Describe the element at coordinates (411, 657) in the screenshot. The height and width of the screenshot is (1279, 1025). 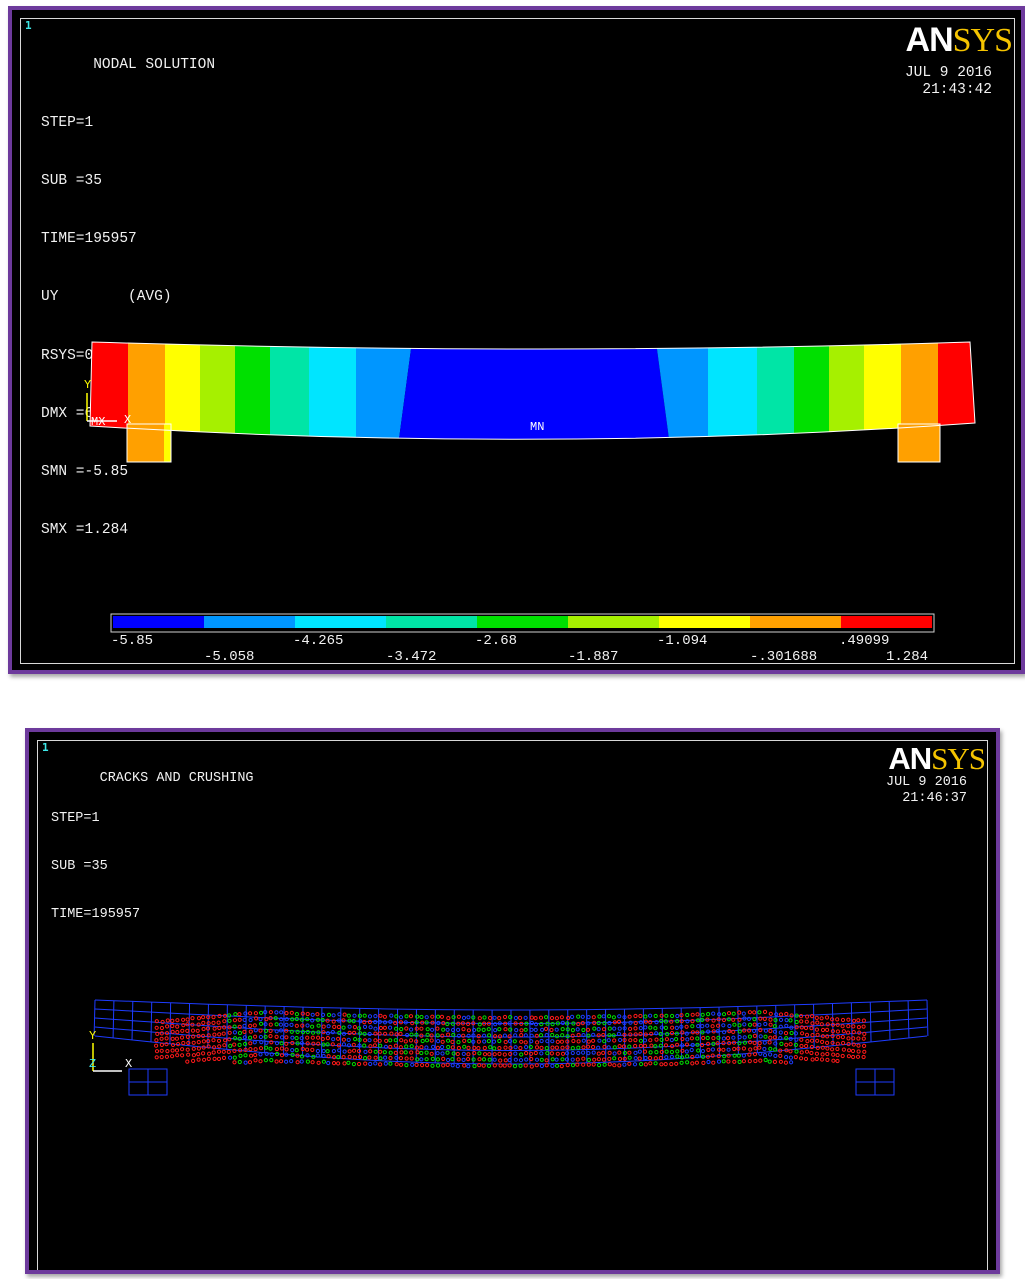
I see `legend-tick-label: -3.472` at that location.